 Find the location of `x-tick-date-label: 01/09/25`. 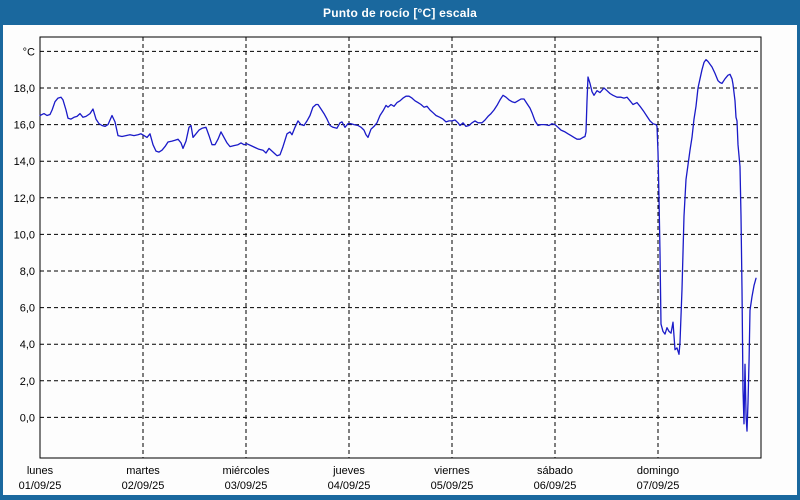

x-tick-date-label: 01/09/25 is located at coordinates (40, 486).